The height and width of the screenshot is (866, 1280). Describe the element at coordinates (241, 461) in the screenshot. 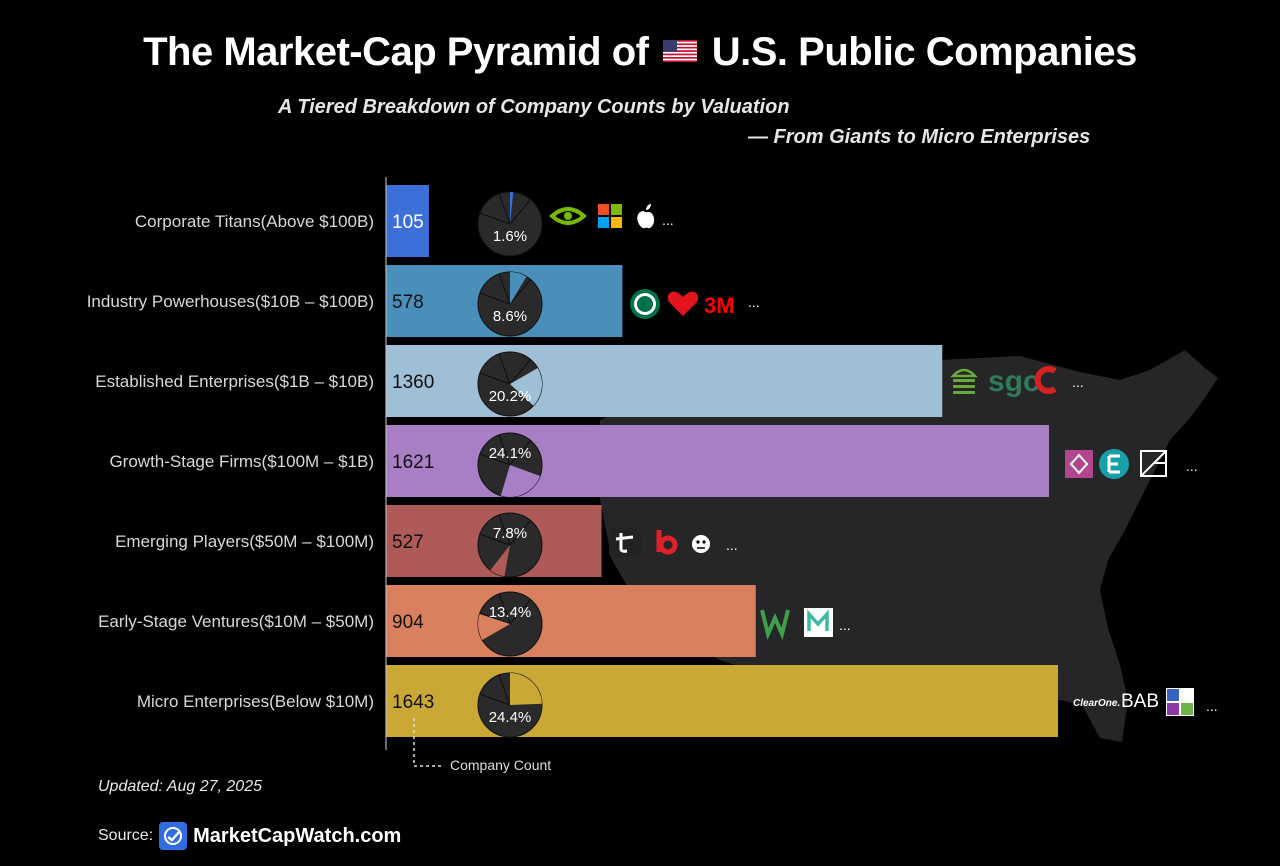

I see `category-label: Growth-Stage Firms($100M – $1B)` at that location.